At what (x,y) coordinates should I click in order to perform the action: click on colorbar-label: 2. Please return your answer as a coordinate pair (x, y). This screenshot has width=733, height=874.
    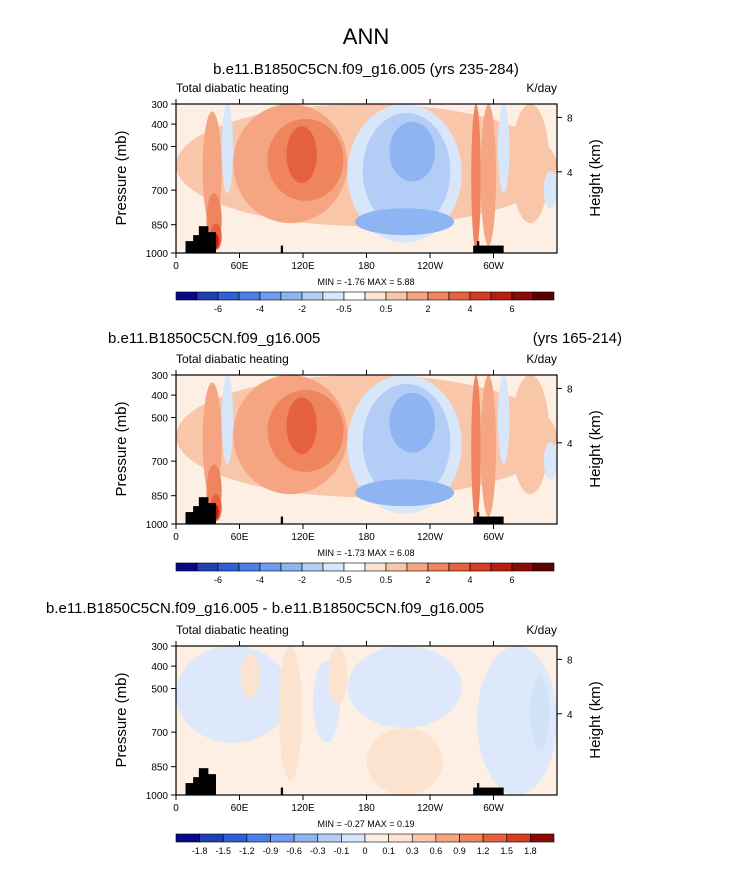
    Looking at the image, I should click on (427, 580).